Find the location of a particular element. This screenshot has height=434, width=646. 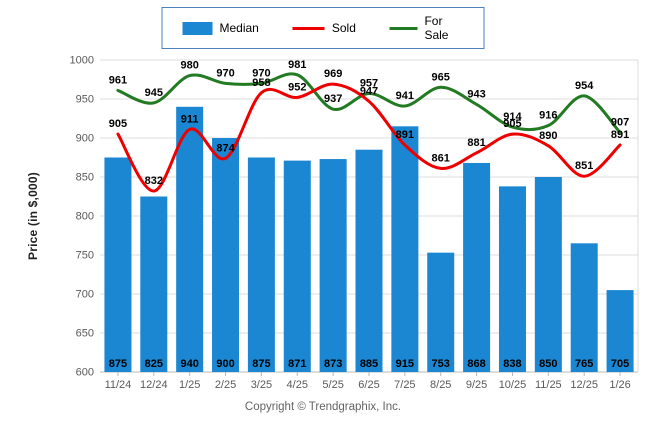

y-tick-label: 1000 is located at coordinates (82, 61).